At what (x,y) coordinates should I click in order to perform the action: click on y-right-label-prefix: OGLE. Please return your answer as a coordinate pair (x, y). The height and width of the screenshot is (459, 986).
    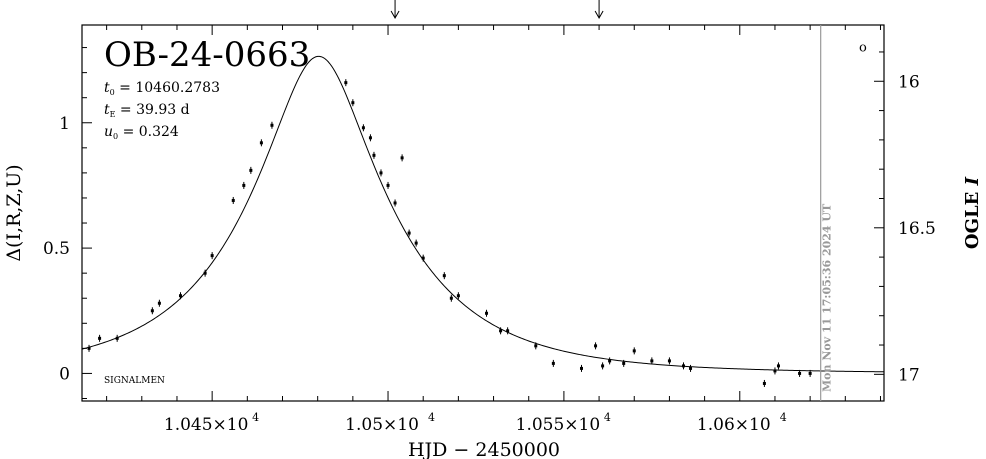
    Looking at the image, I should click on (972, 217).